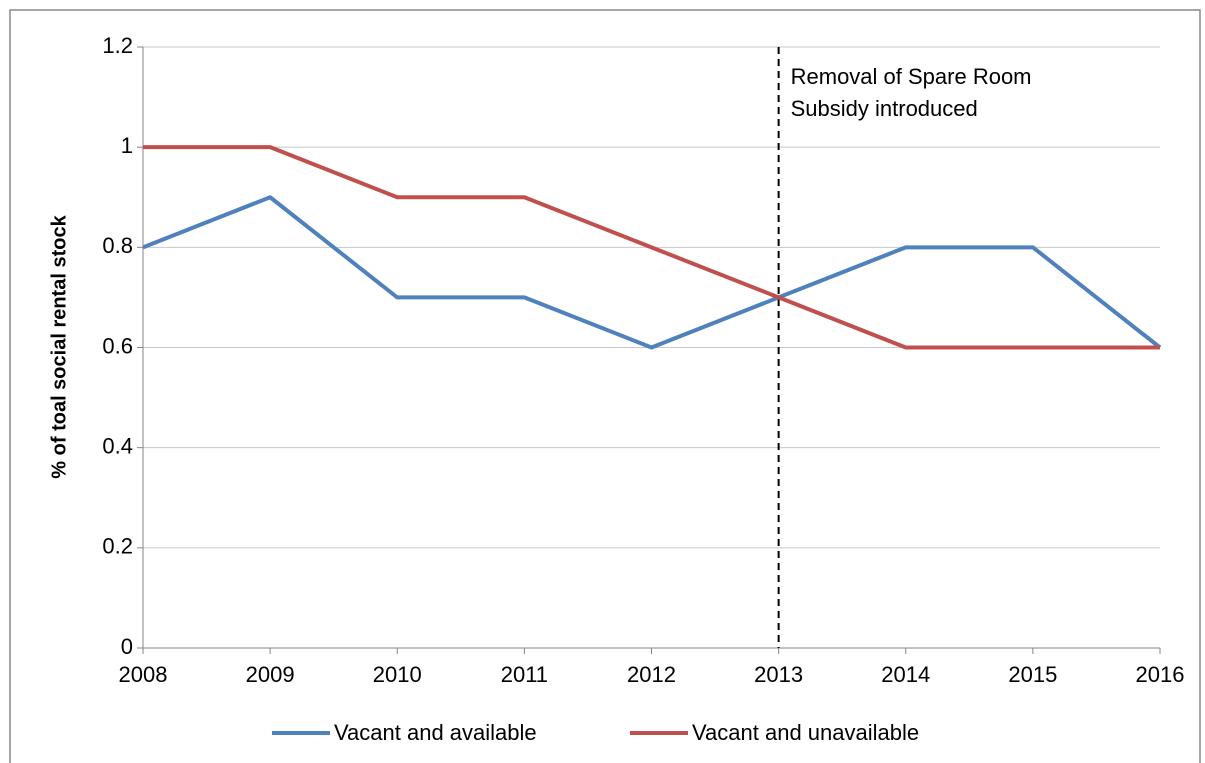 The width and height of the screenshot is (1205, 763). Describe the element at coordinates (1032, 674) in the screenshot. I see `x-tick-label: 2015` at that location.